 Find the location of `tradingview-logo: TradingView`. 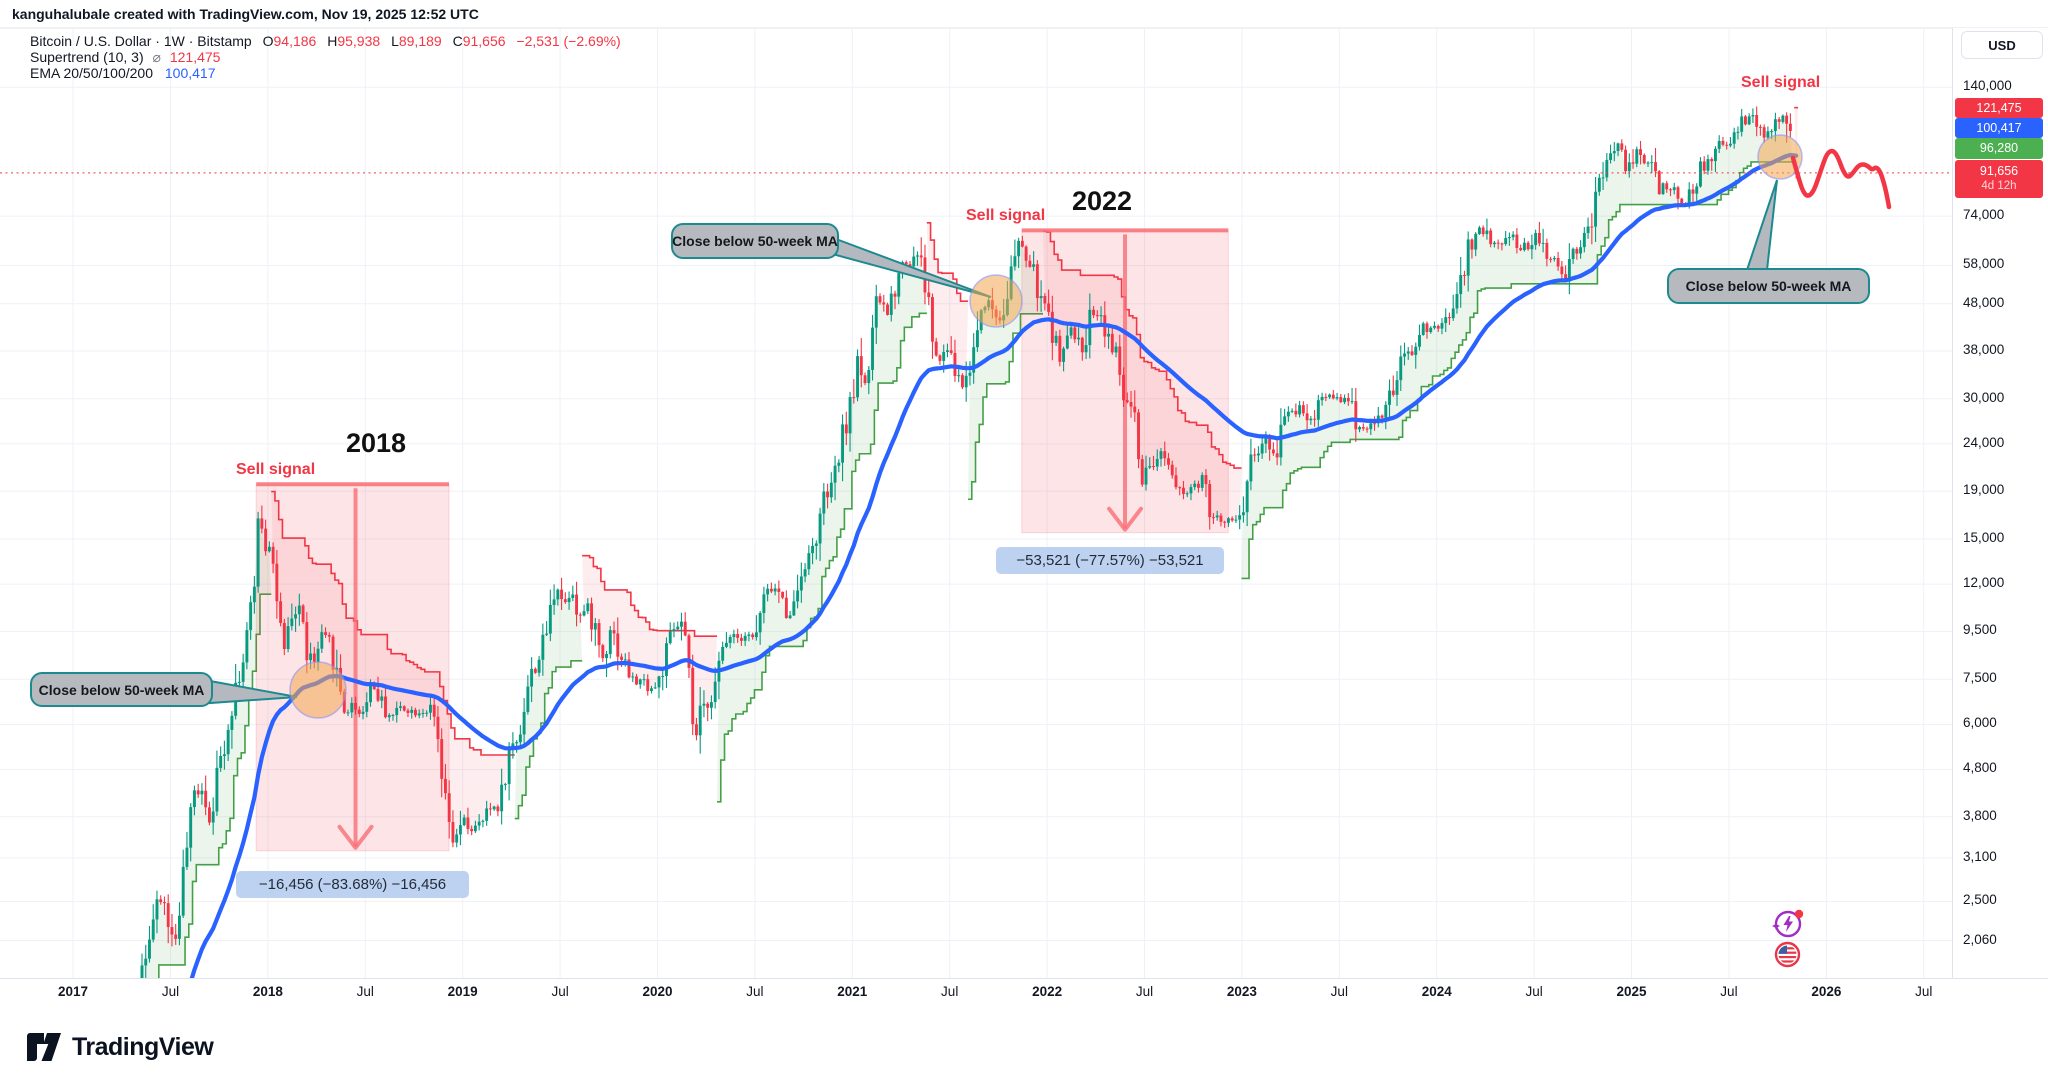

tradingview-logo: TradingView is located at coordinates (120, 1047).